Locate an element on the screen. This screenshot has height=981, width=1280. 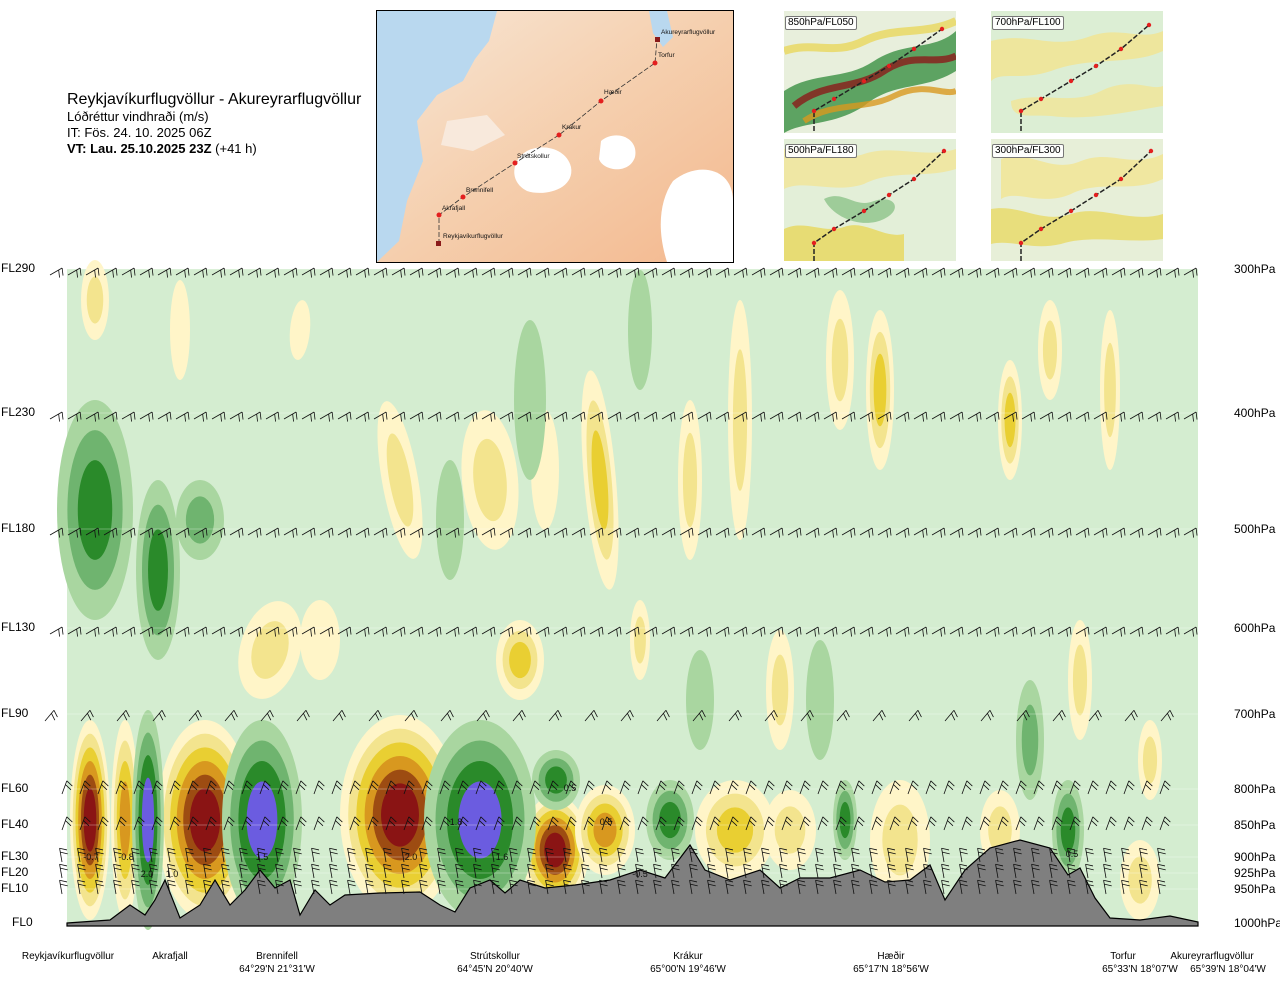
inset-label-850: 850hPa/FL050 is located at coordinates (821, 23).